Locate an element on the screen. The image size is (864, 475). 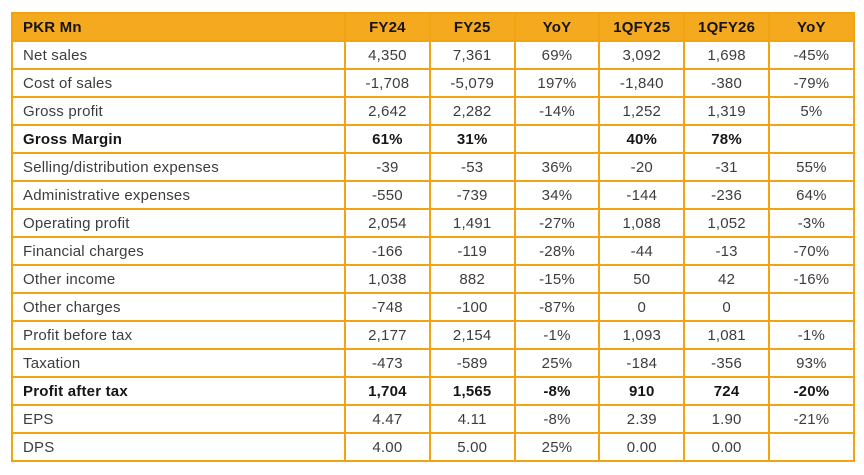
cell-value: 1,088 is located at coordinates (642, 223).